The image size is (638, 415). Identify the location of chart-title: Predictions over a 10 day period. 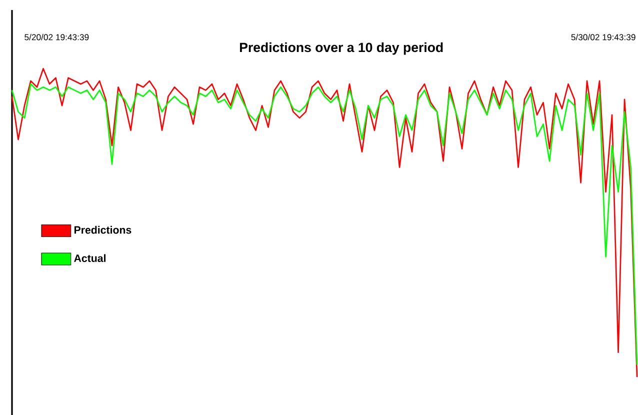
(341, 48).